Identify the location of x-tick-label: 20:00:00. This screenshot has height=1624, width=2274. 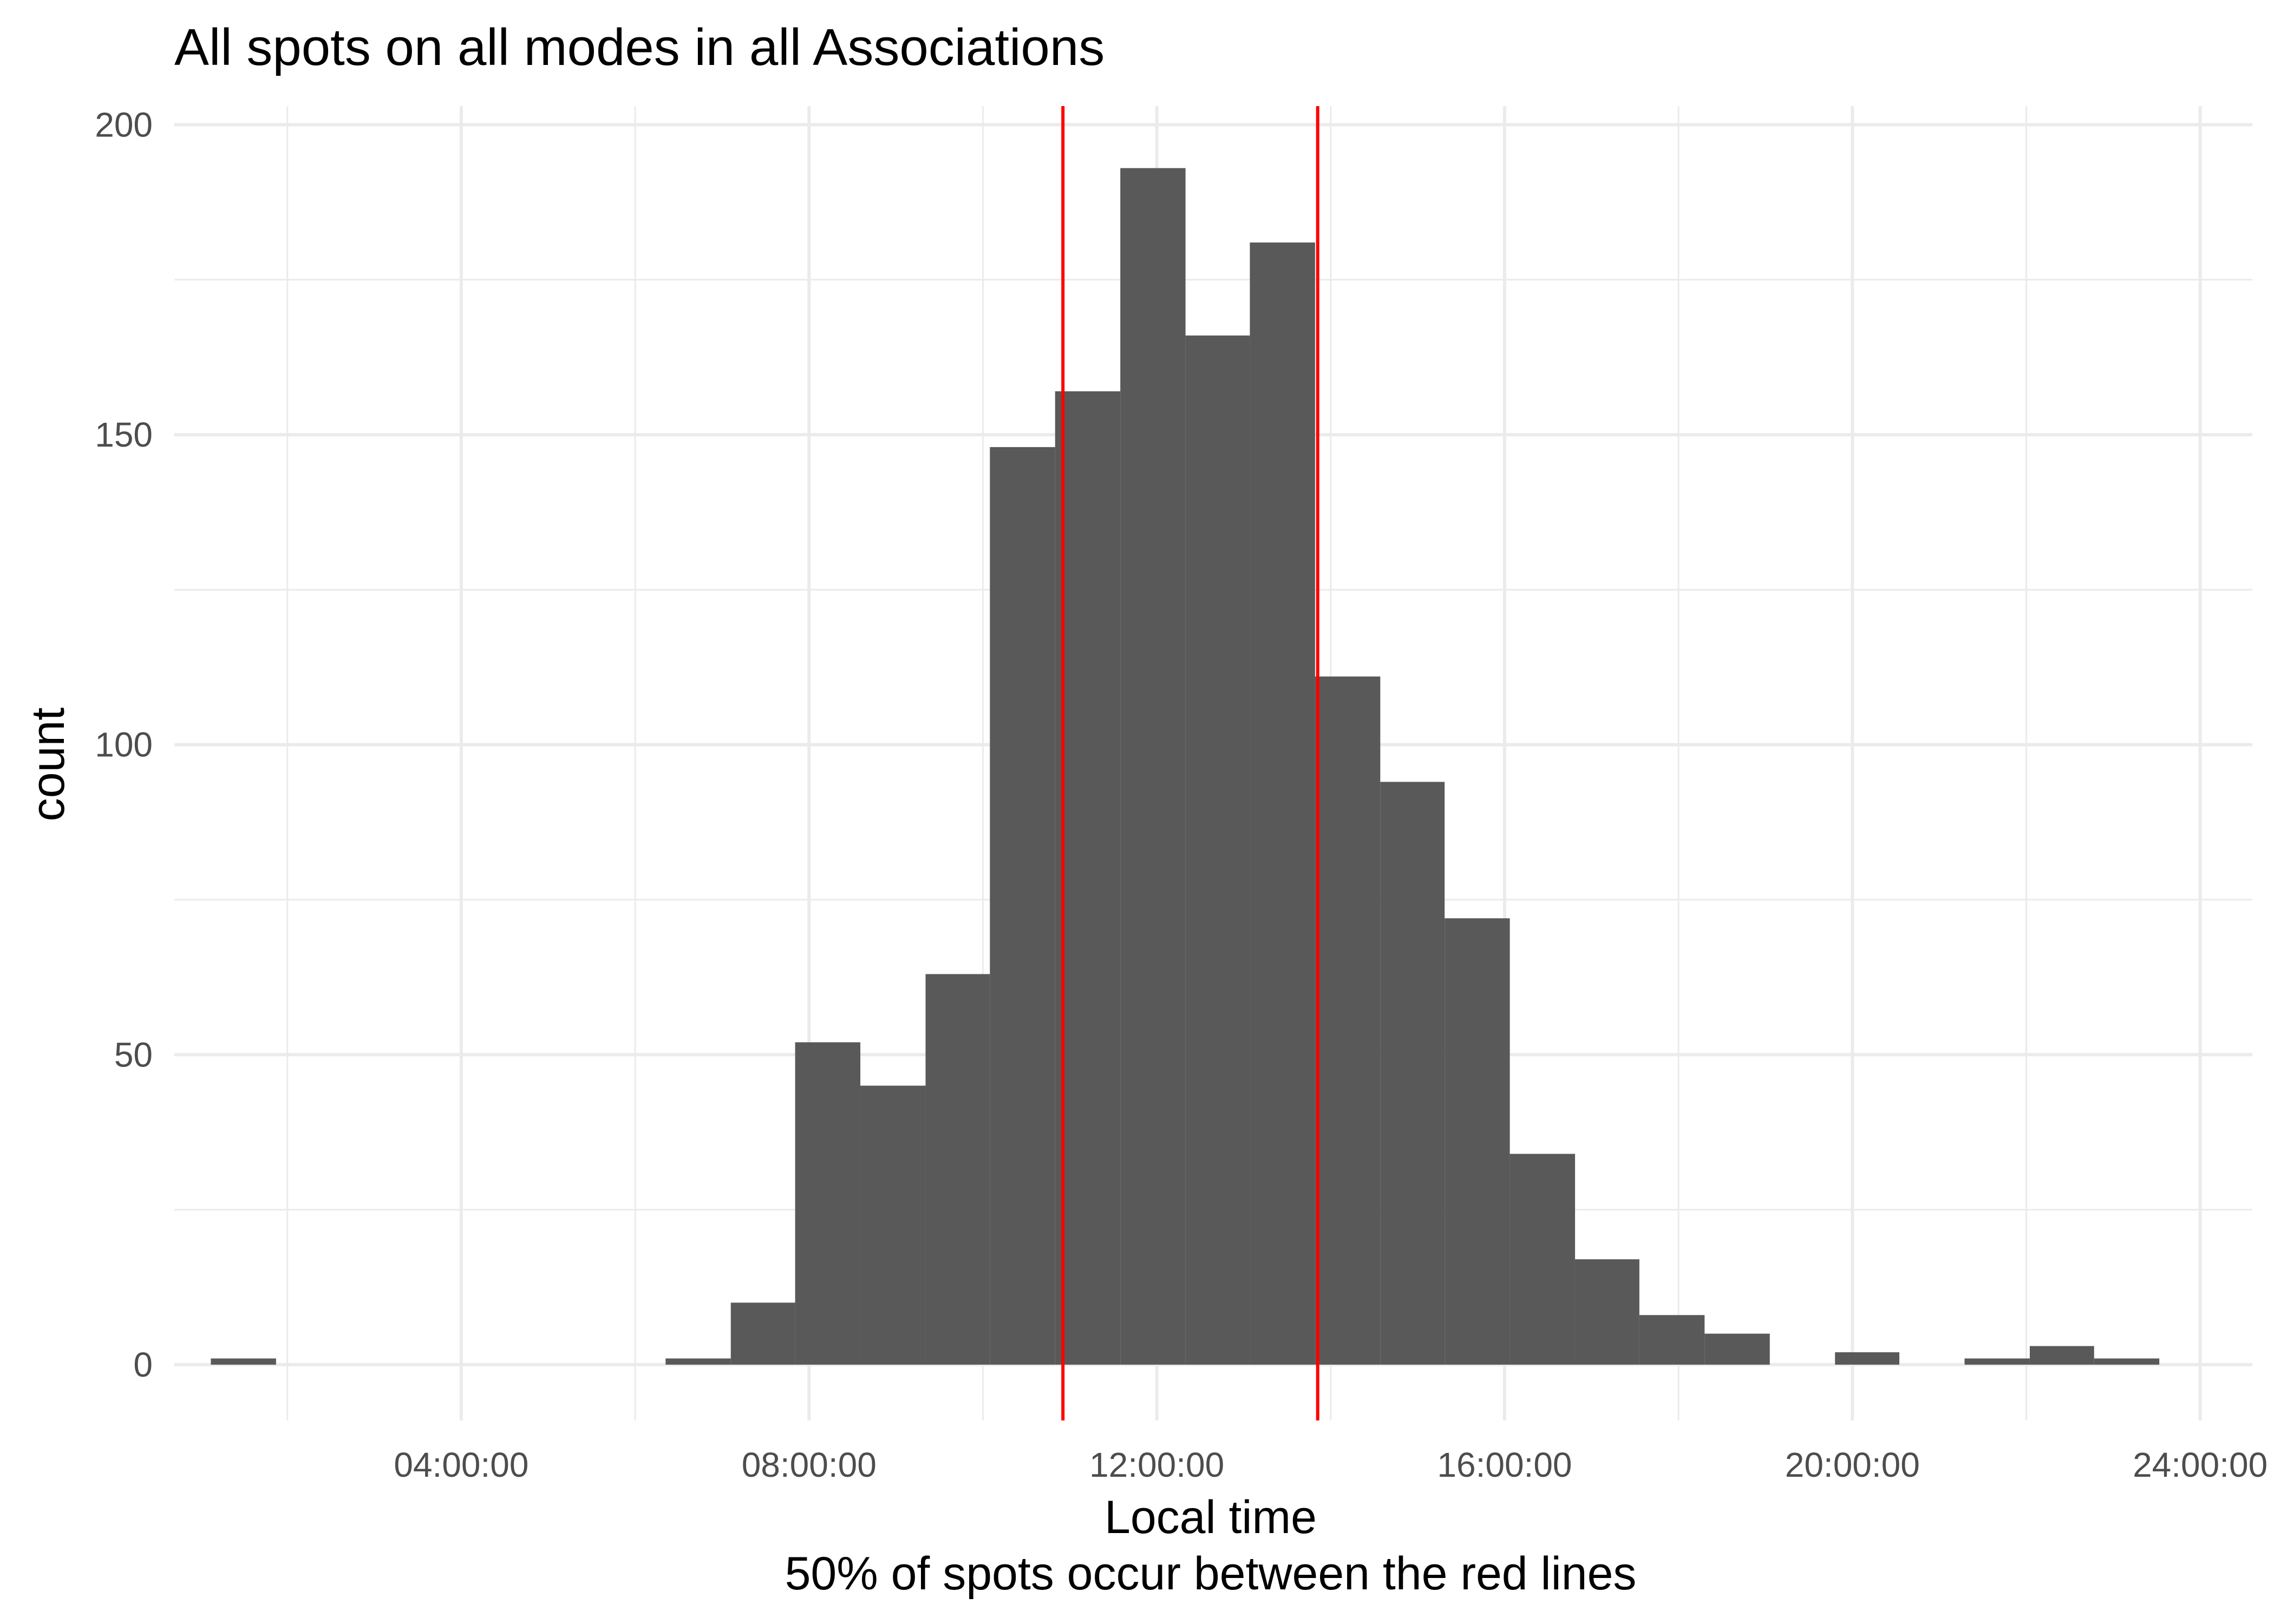
(1853, 1465).